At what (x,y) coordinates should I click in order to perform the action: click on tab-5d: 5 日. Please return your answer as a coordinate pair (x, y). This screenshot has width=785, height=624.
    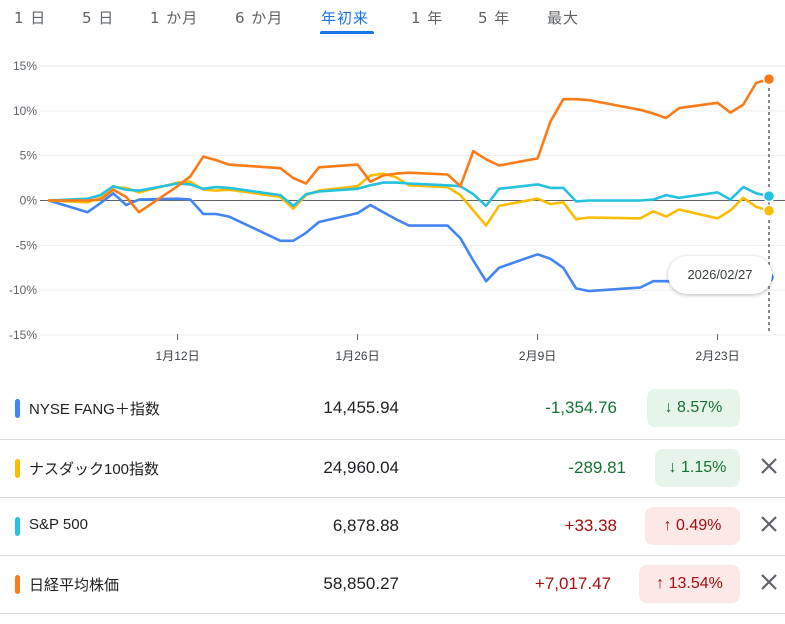
    Looking at the image, I should click on (98, 18).